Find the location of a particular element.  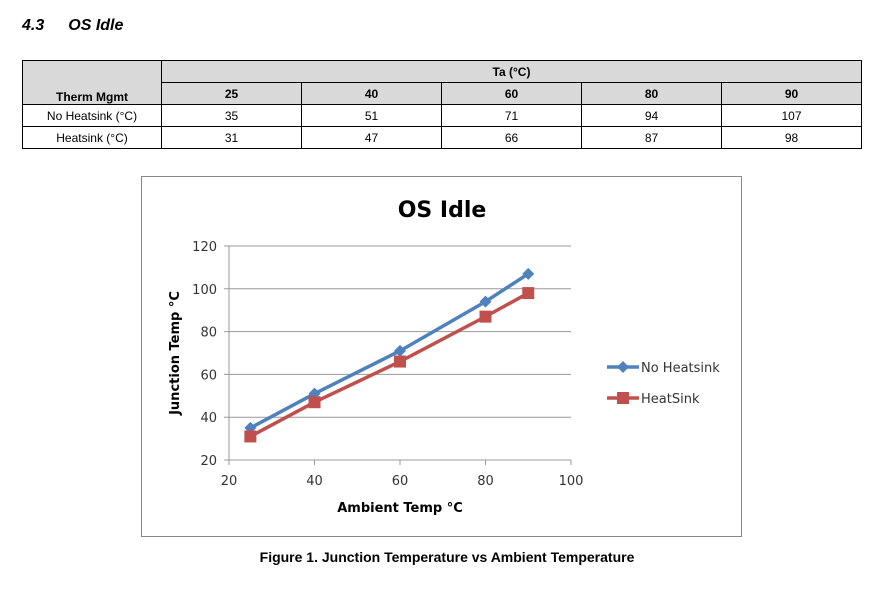

group-header: Ta (°C) is located at coordinates (511, 71).